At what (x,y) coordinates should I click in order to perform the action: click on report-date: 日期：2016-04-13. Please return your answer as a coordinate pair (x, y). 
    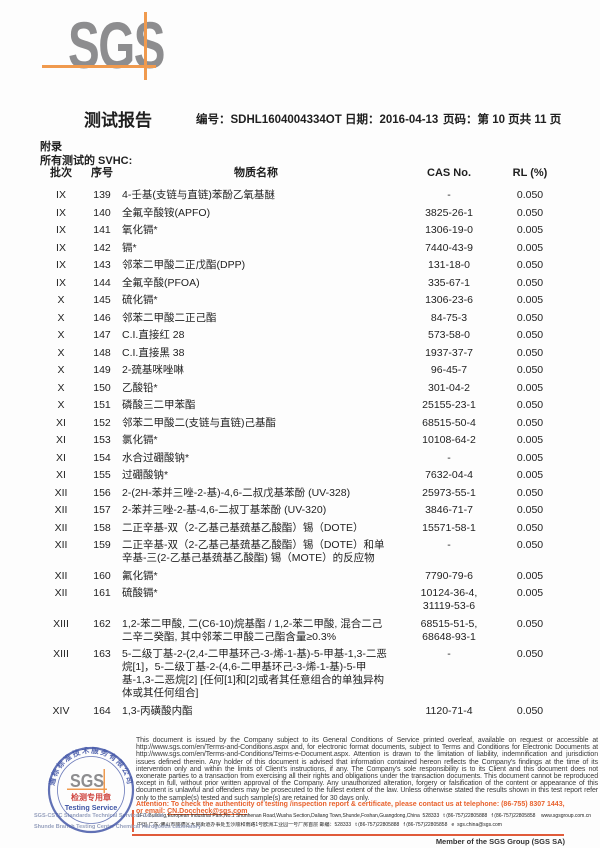
    Looking at the image, I should click on (391, 119).